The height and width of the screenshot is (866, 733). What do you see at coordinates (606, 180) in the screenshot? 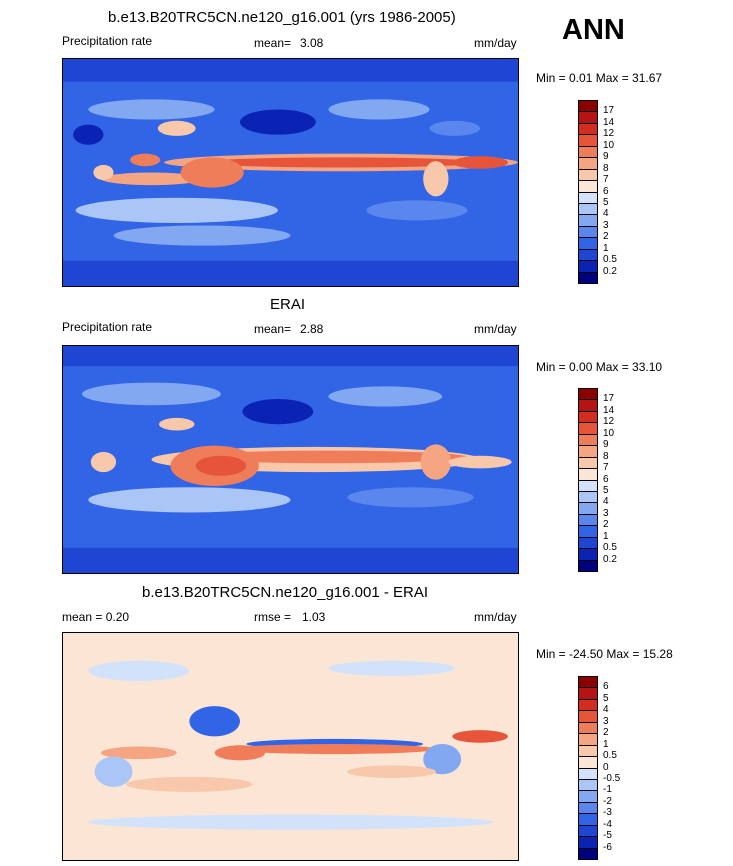
I see `panel-1-colorbar-tick-label: 7` at bounding box center [606, 180].